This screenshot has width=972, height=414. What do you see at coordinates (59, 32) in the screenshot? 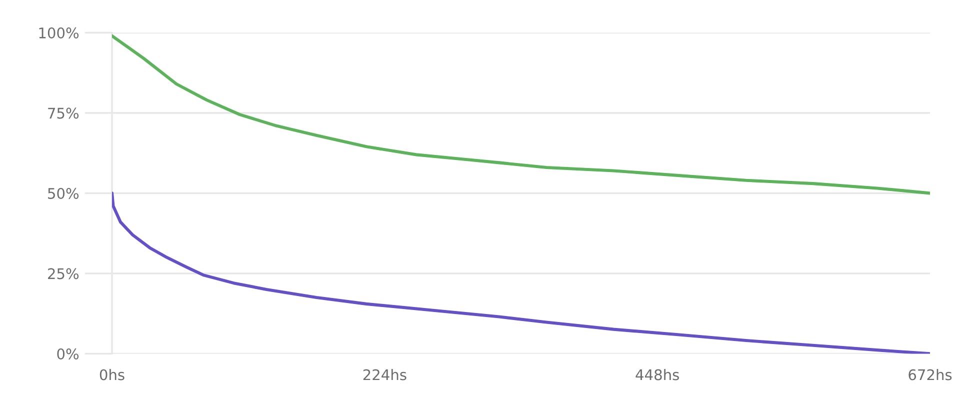
I see `y-tick-label: 100%` at bounding box center [59, 32].